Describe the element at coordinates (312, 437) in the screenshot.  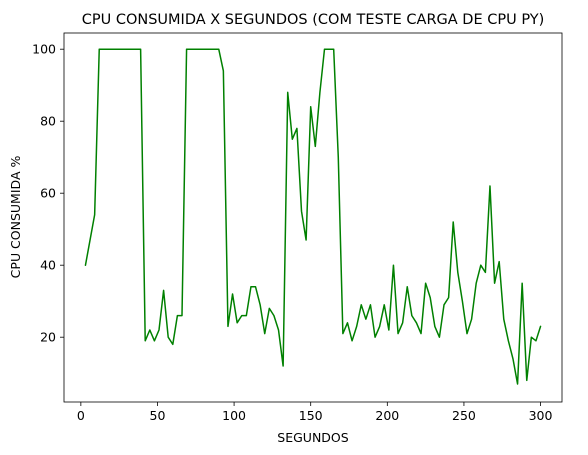
I see `x-axis-label: SEGUNDOS` at that location.